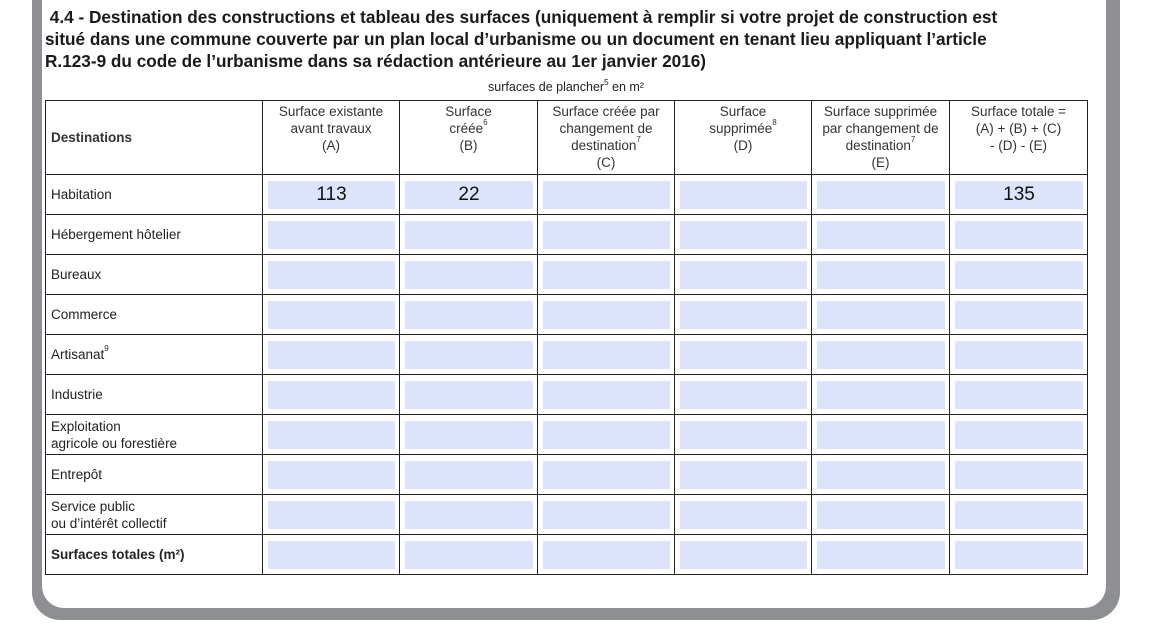 This screenshot has width=1155, height=624. Describe the element at coordinates (1019, 194) in the screenshot. I see `surface-input: 135` at that location.